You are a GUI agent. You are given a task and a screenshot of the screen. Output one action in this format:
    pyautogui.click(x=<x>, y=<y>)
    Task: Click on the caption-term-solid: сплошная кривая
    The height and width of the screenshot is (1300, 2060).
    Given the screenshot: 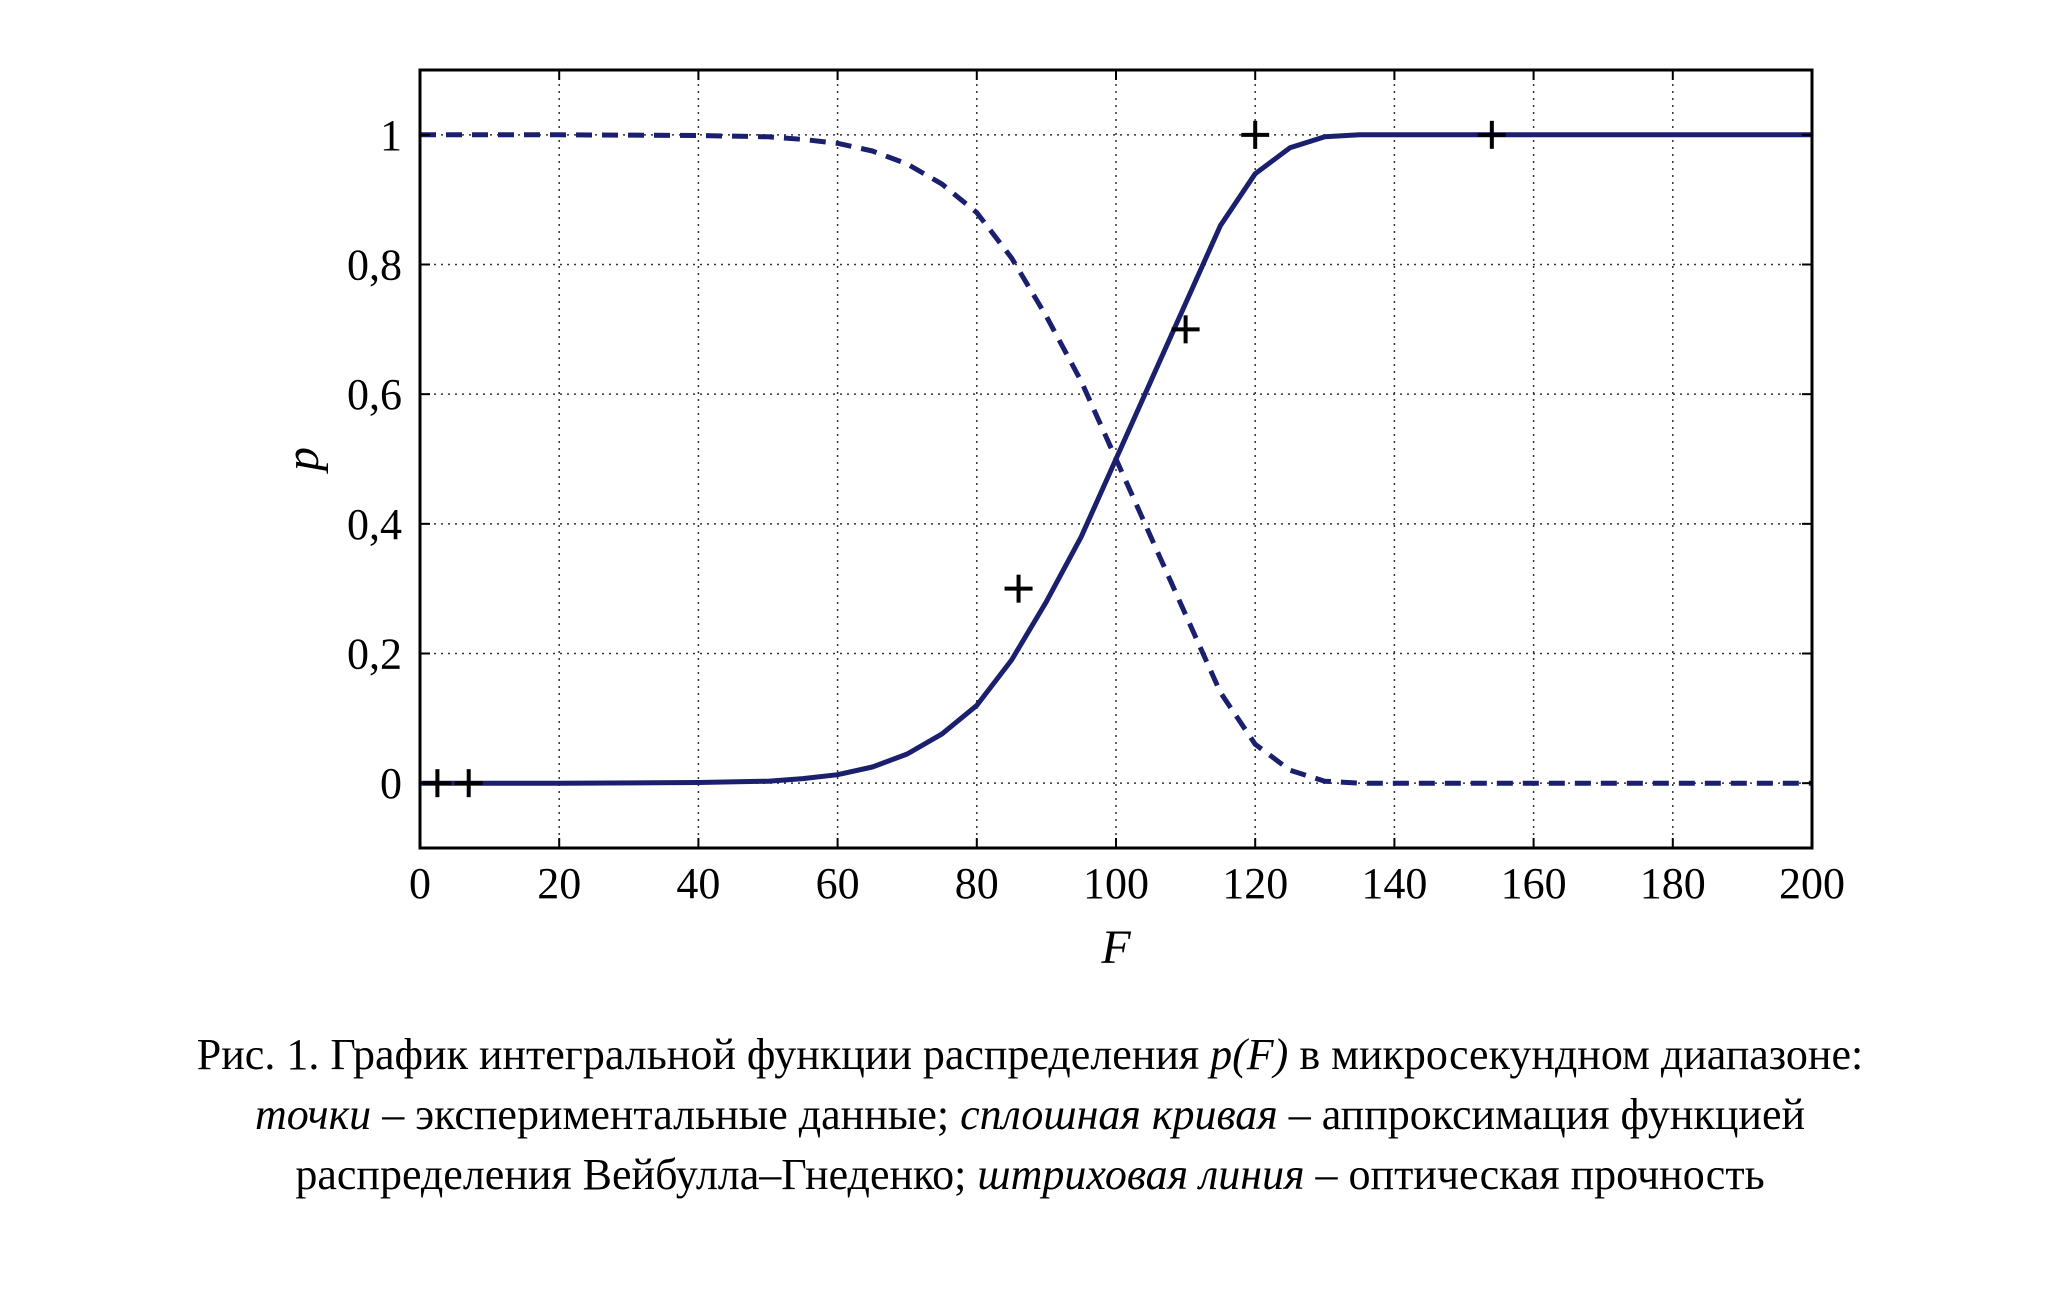 What is the action you would take?
    pyautogui.click(x=1119, y=1114)
    